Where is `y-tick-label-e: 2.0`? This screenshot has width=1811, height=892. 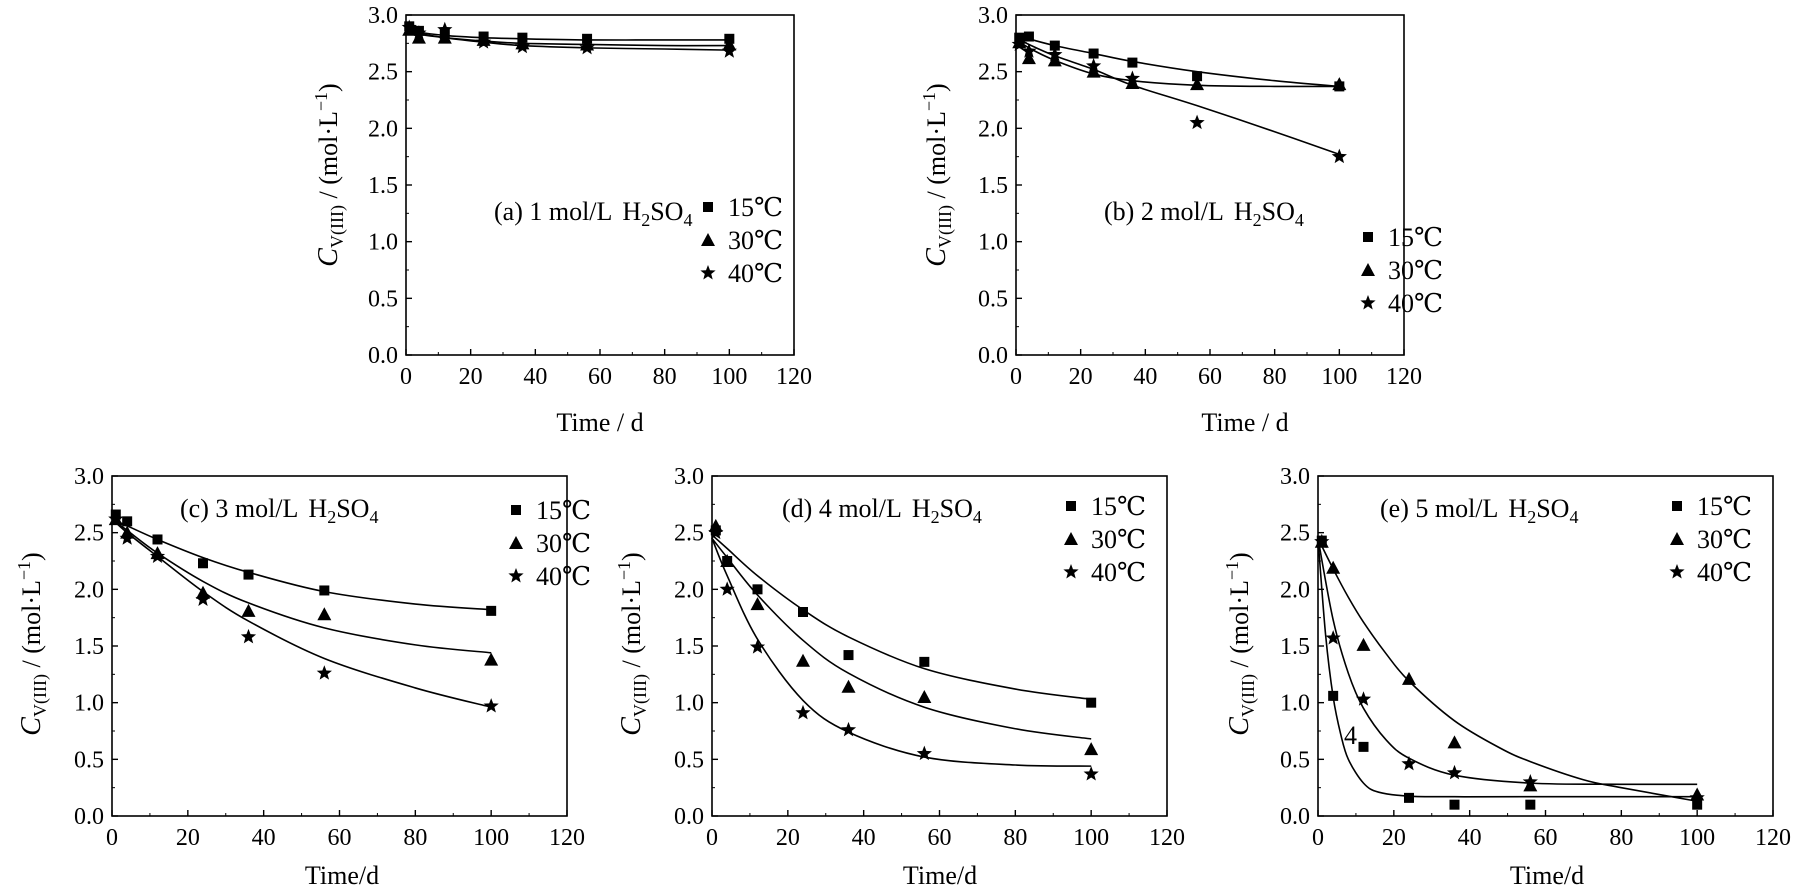 y-tick-label-e: 2.0 is located at coordinates (1295, 590).